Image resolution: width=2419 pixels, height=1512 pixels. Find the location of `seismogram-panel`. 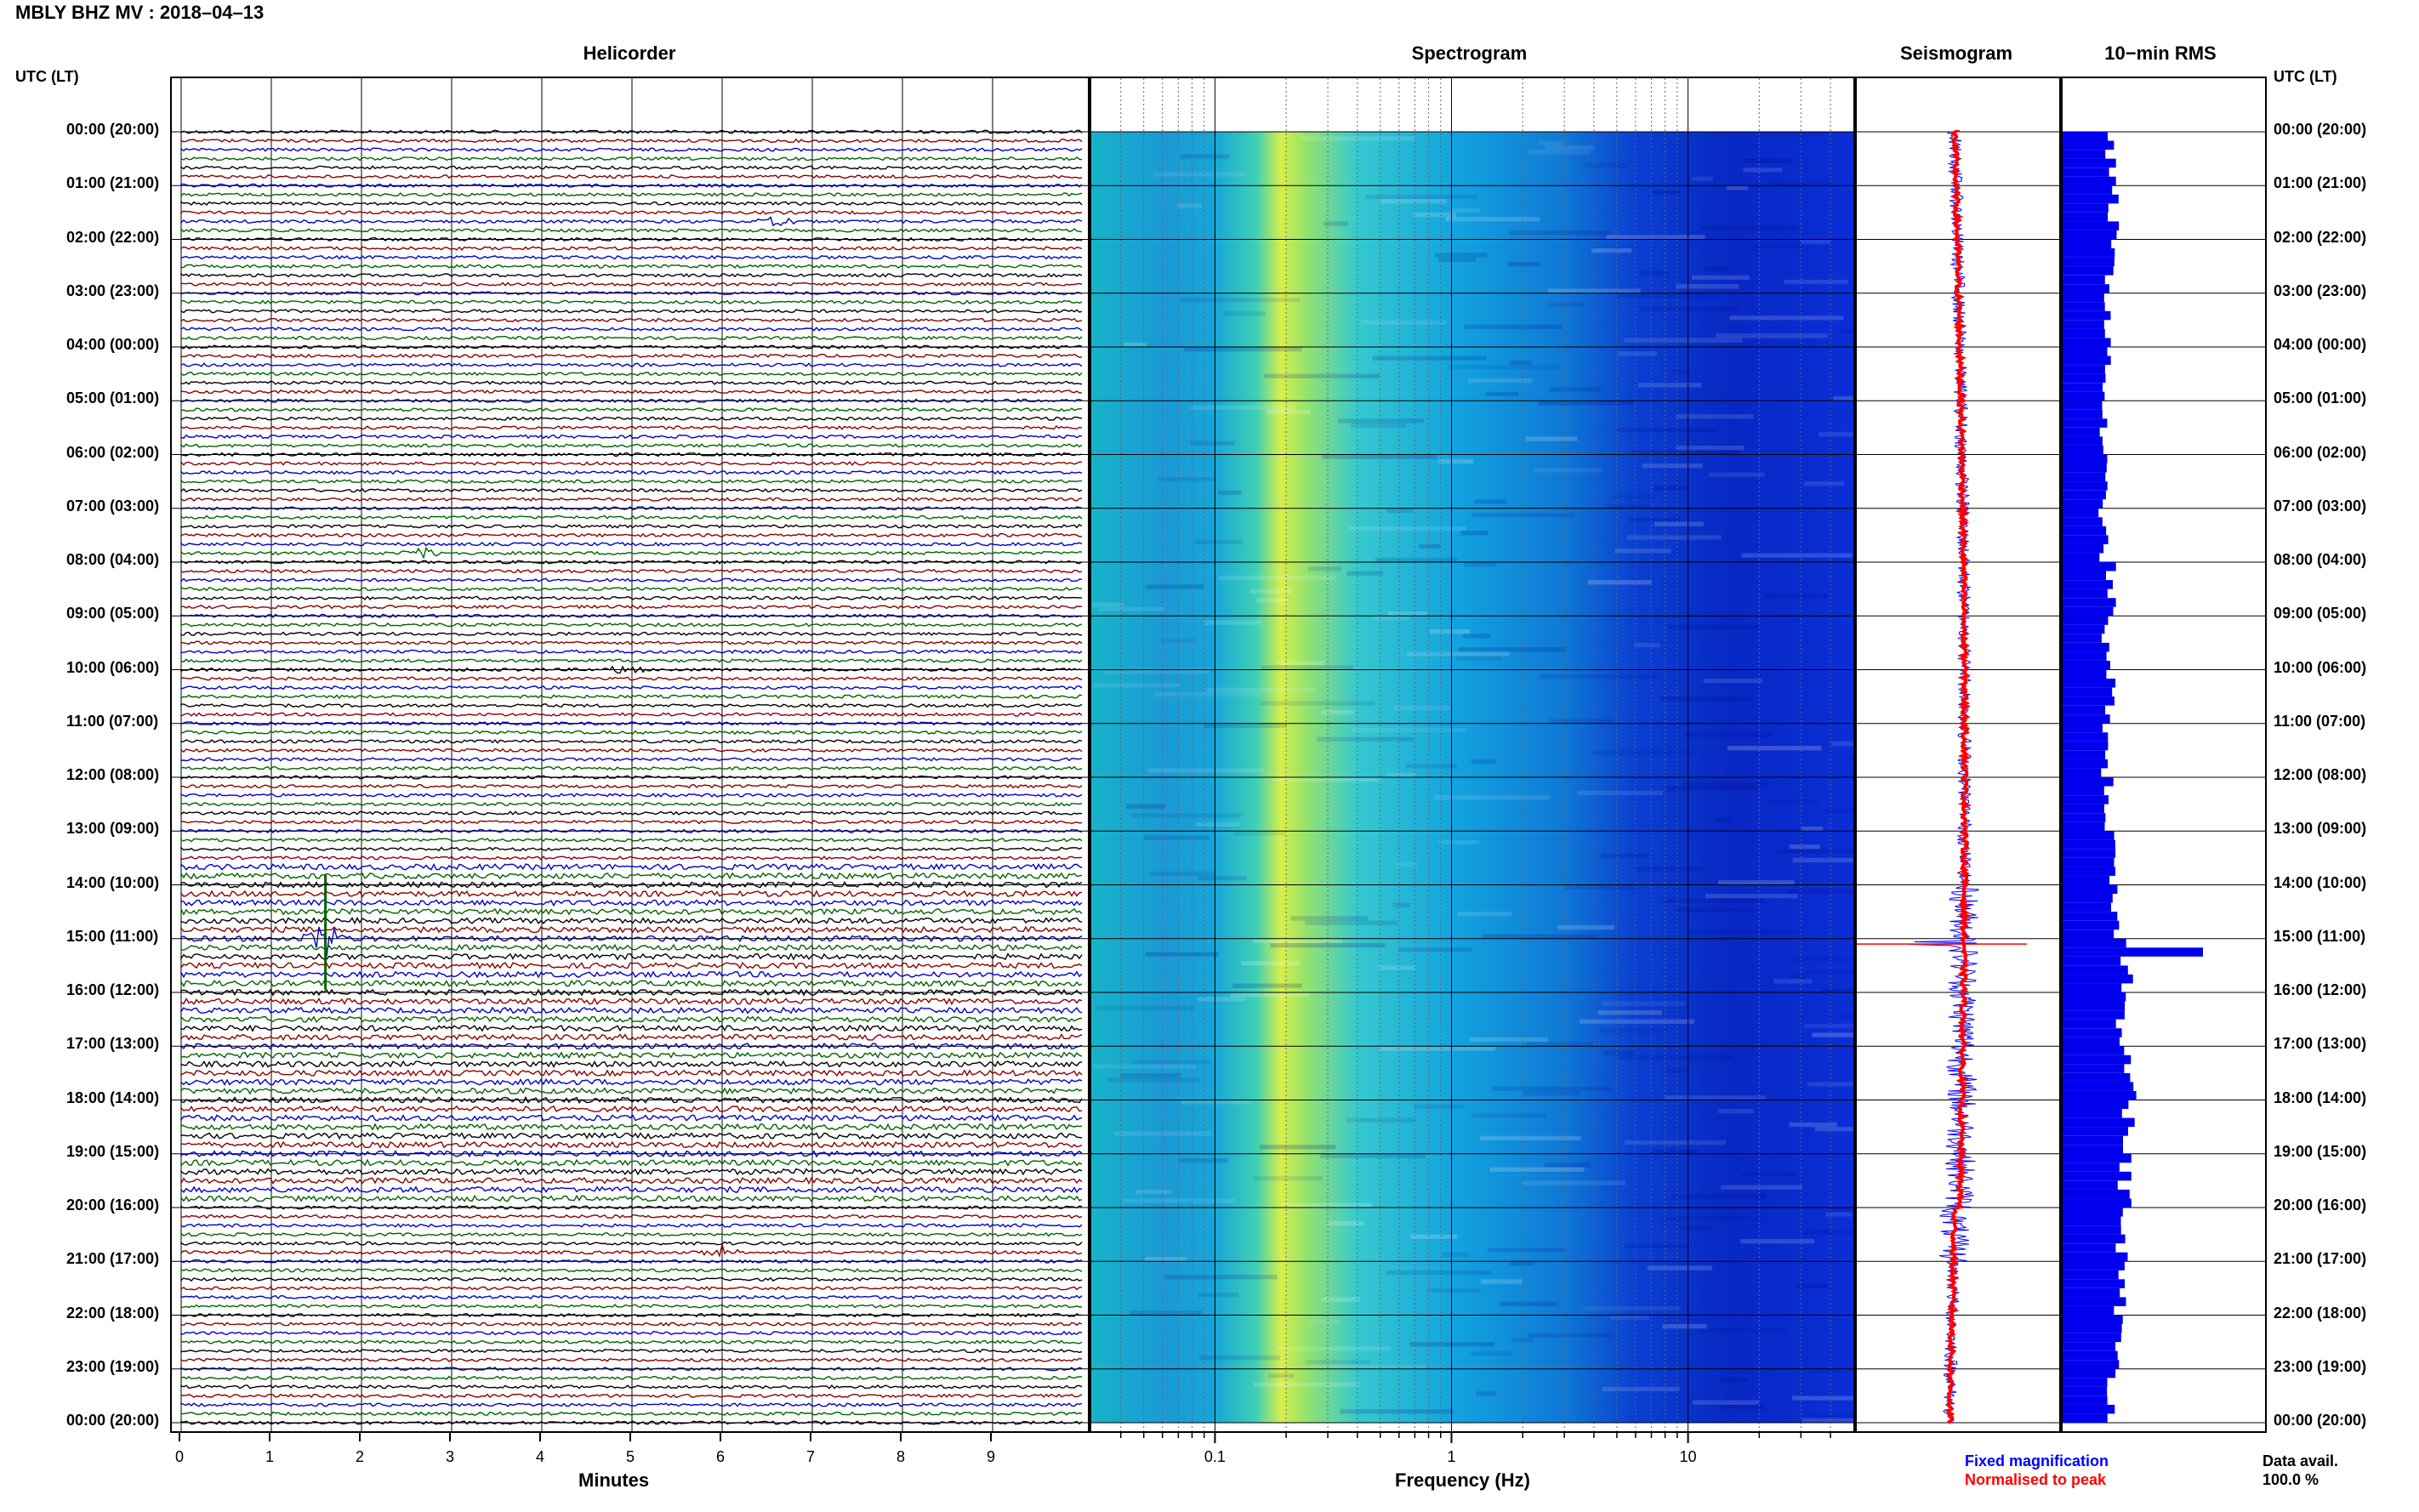

seismogram-panel is located at coordinates (1958, 755).